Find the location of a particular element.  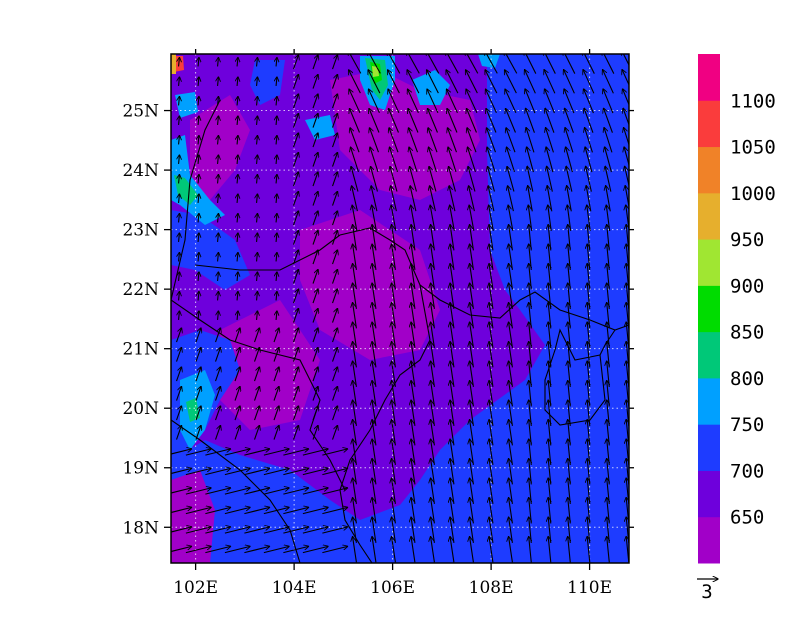

field-800-850-b is located at coordinates (186, 190).